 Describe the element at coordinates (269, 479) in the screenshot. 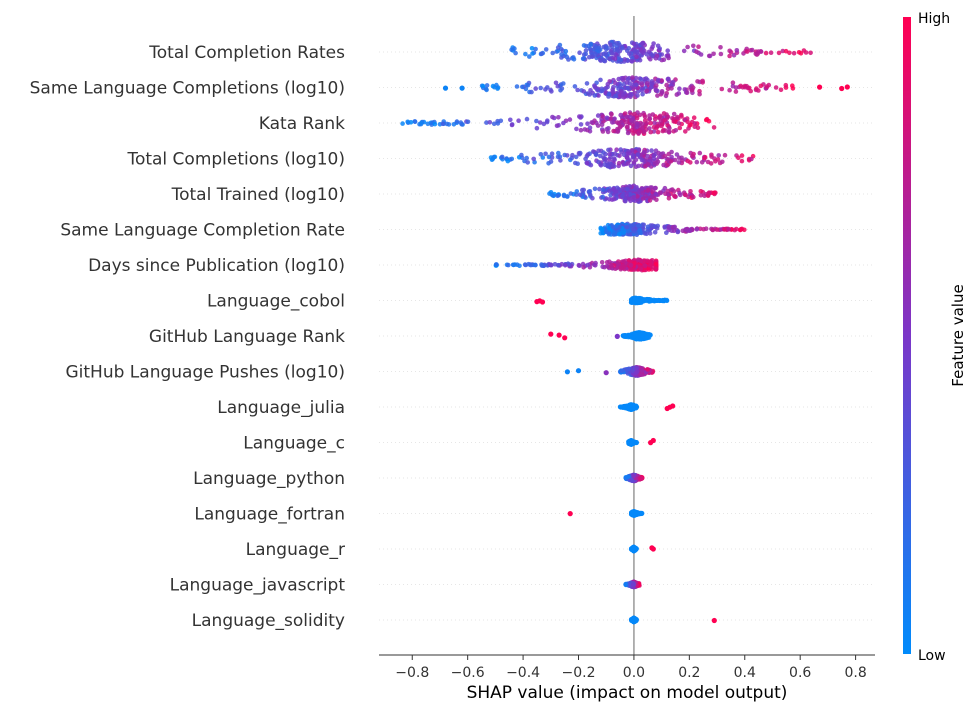

I see `feature-label: Language_python` at that location.